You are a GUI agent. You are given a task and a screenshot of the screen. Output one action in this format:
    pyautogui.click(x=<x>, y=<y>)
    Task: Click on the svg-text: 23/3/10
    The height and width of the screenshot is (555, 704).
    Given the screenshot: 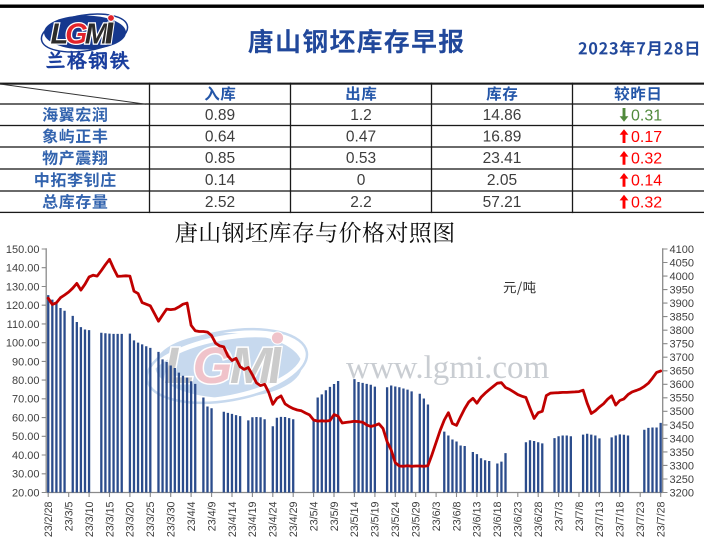 What is the action you would take?
    pyautogui.click(x=90, y=519)
    